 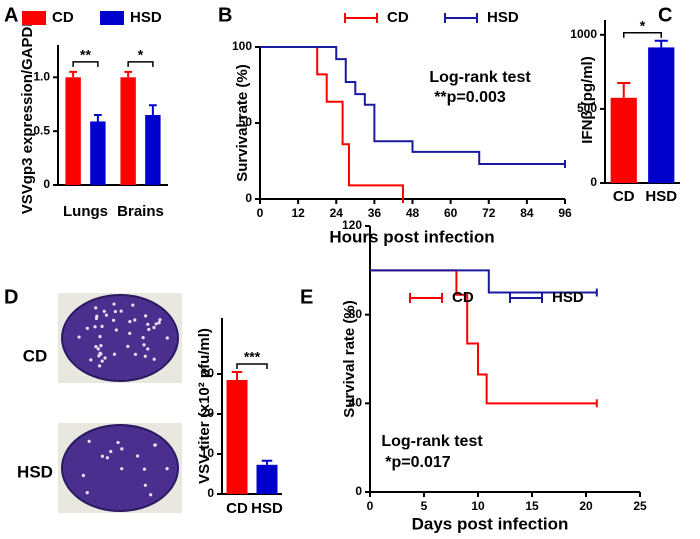 What do you see at coordinates (356, 314) in the screenshot?
I see `y-tick-label: 80` at bounding box center [356, 314].